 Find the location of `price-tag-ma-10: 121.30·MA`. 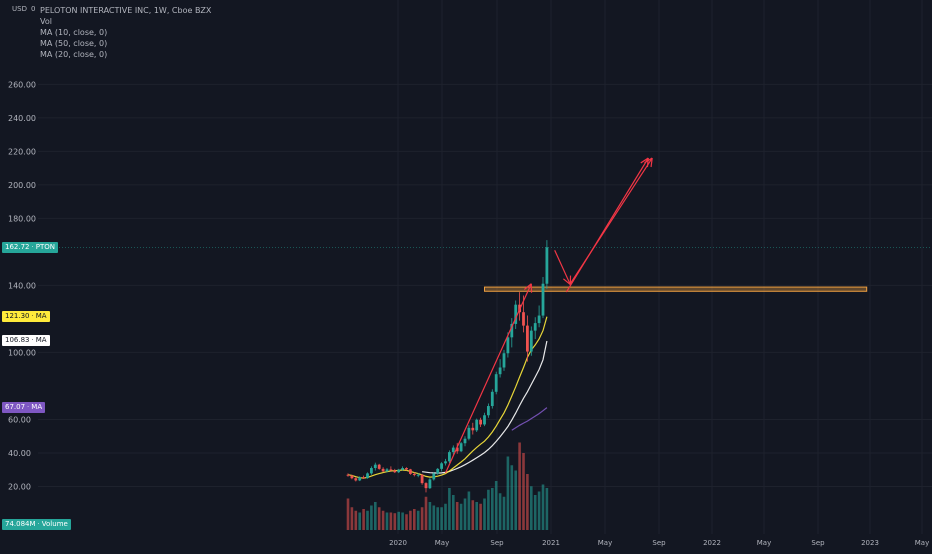

price-tag-ma-10: 121.30·MA is located at coordinates (26, 316).